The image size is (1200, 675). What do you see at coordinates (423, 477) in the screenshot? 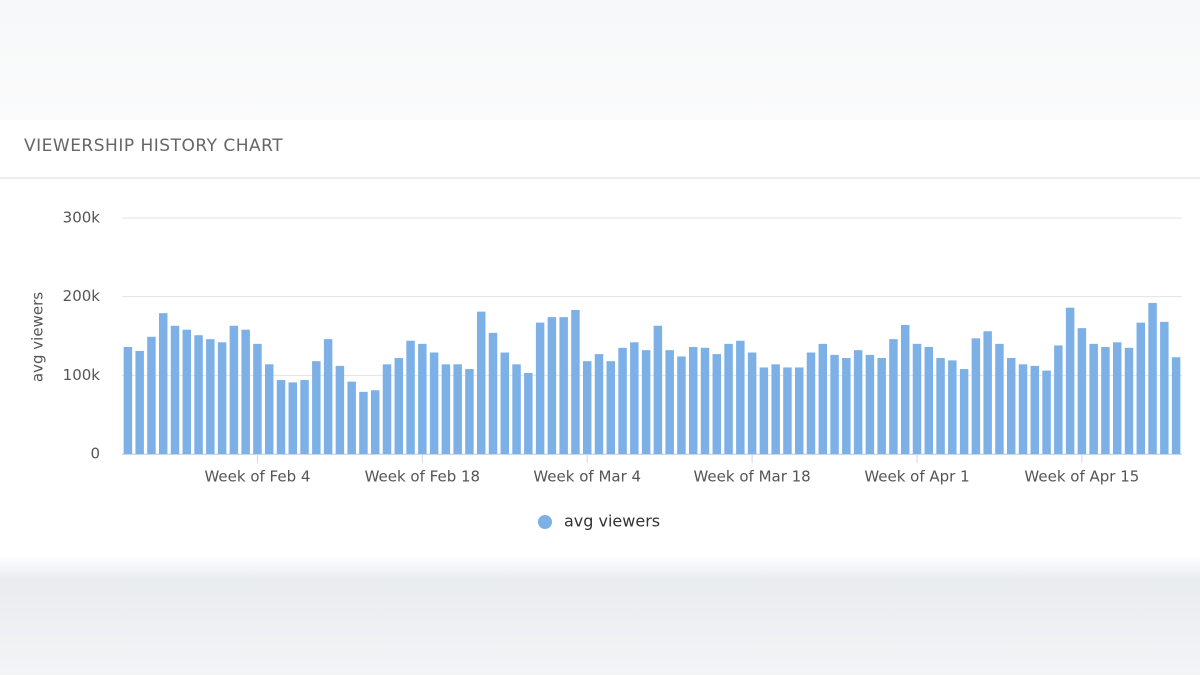
I see `x-tick-label: Week of Feb 18` at bounding box center [423, 477].